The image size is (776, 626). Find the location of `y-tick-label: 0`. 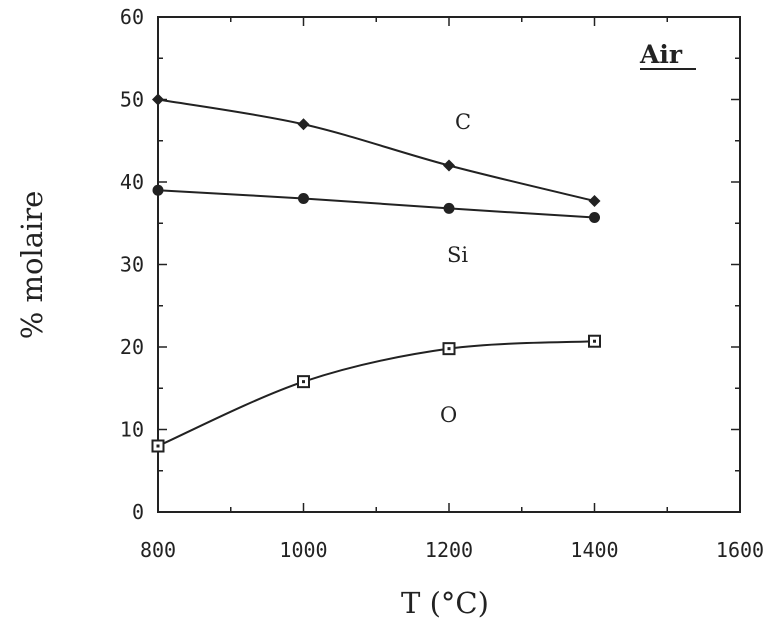

y-tick-label: 0 is located at coordinates (138, 512).